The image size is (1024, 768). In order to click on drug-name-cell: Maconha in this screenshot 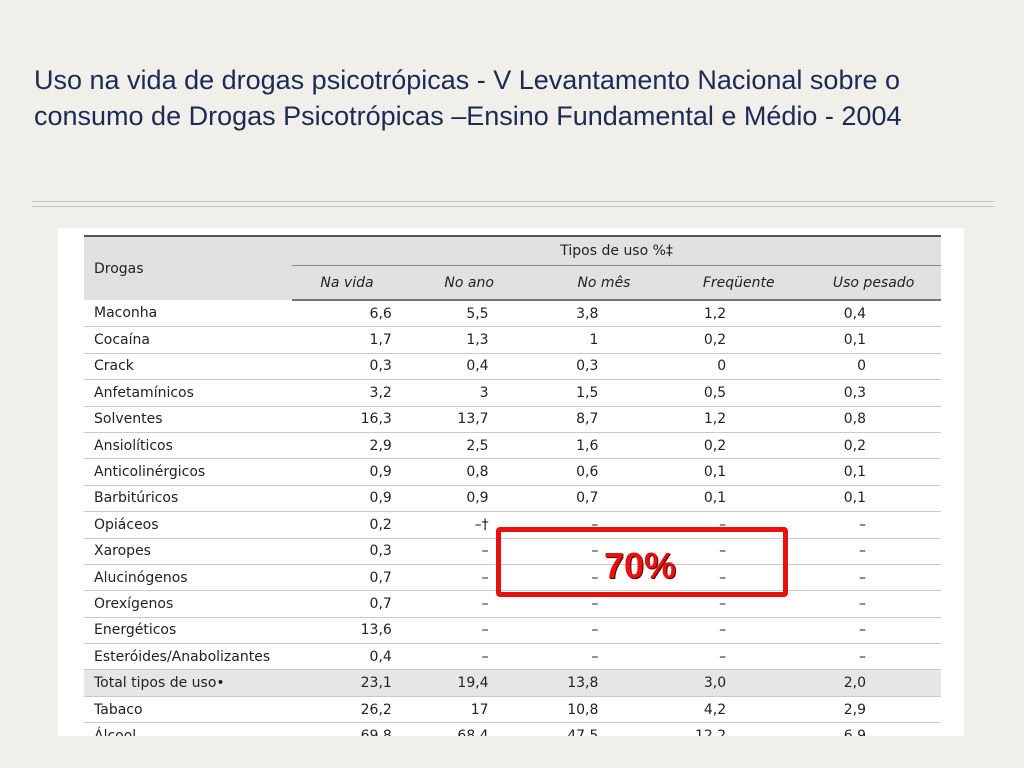, I will do `click(188, 314)`.